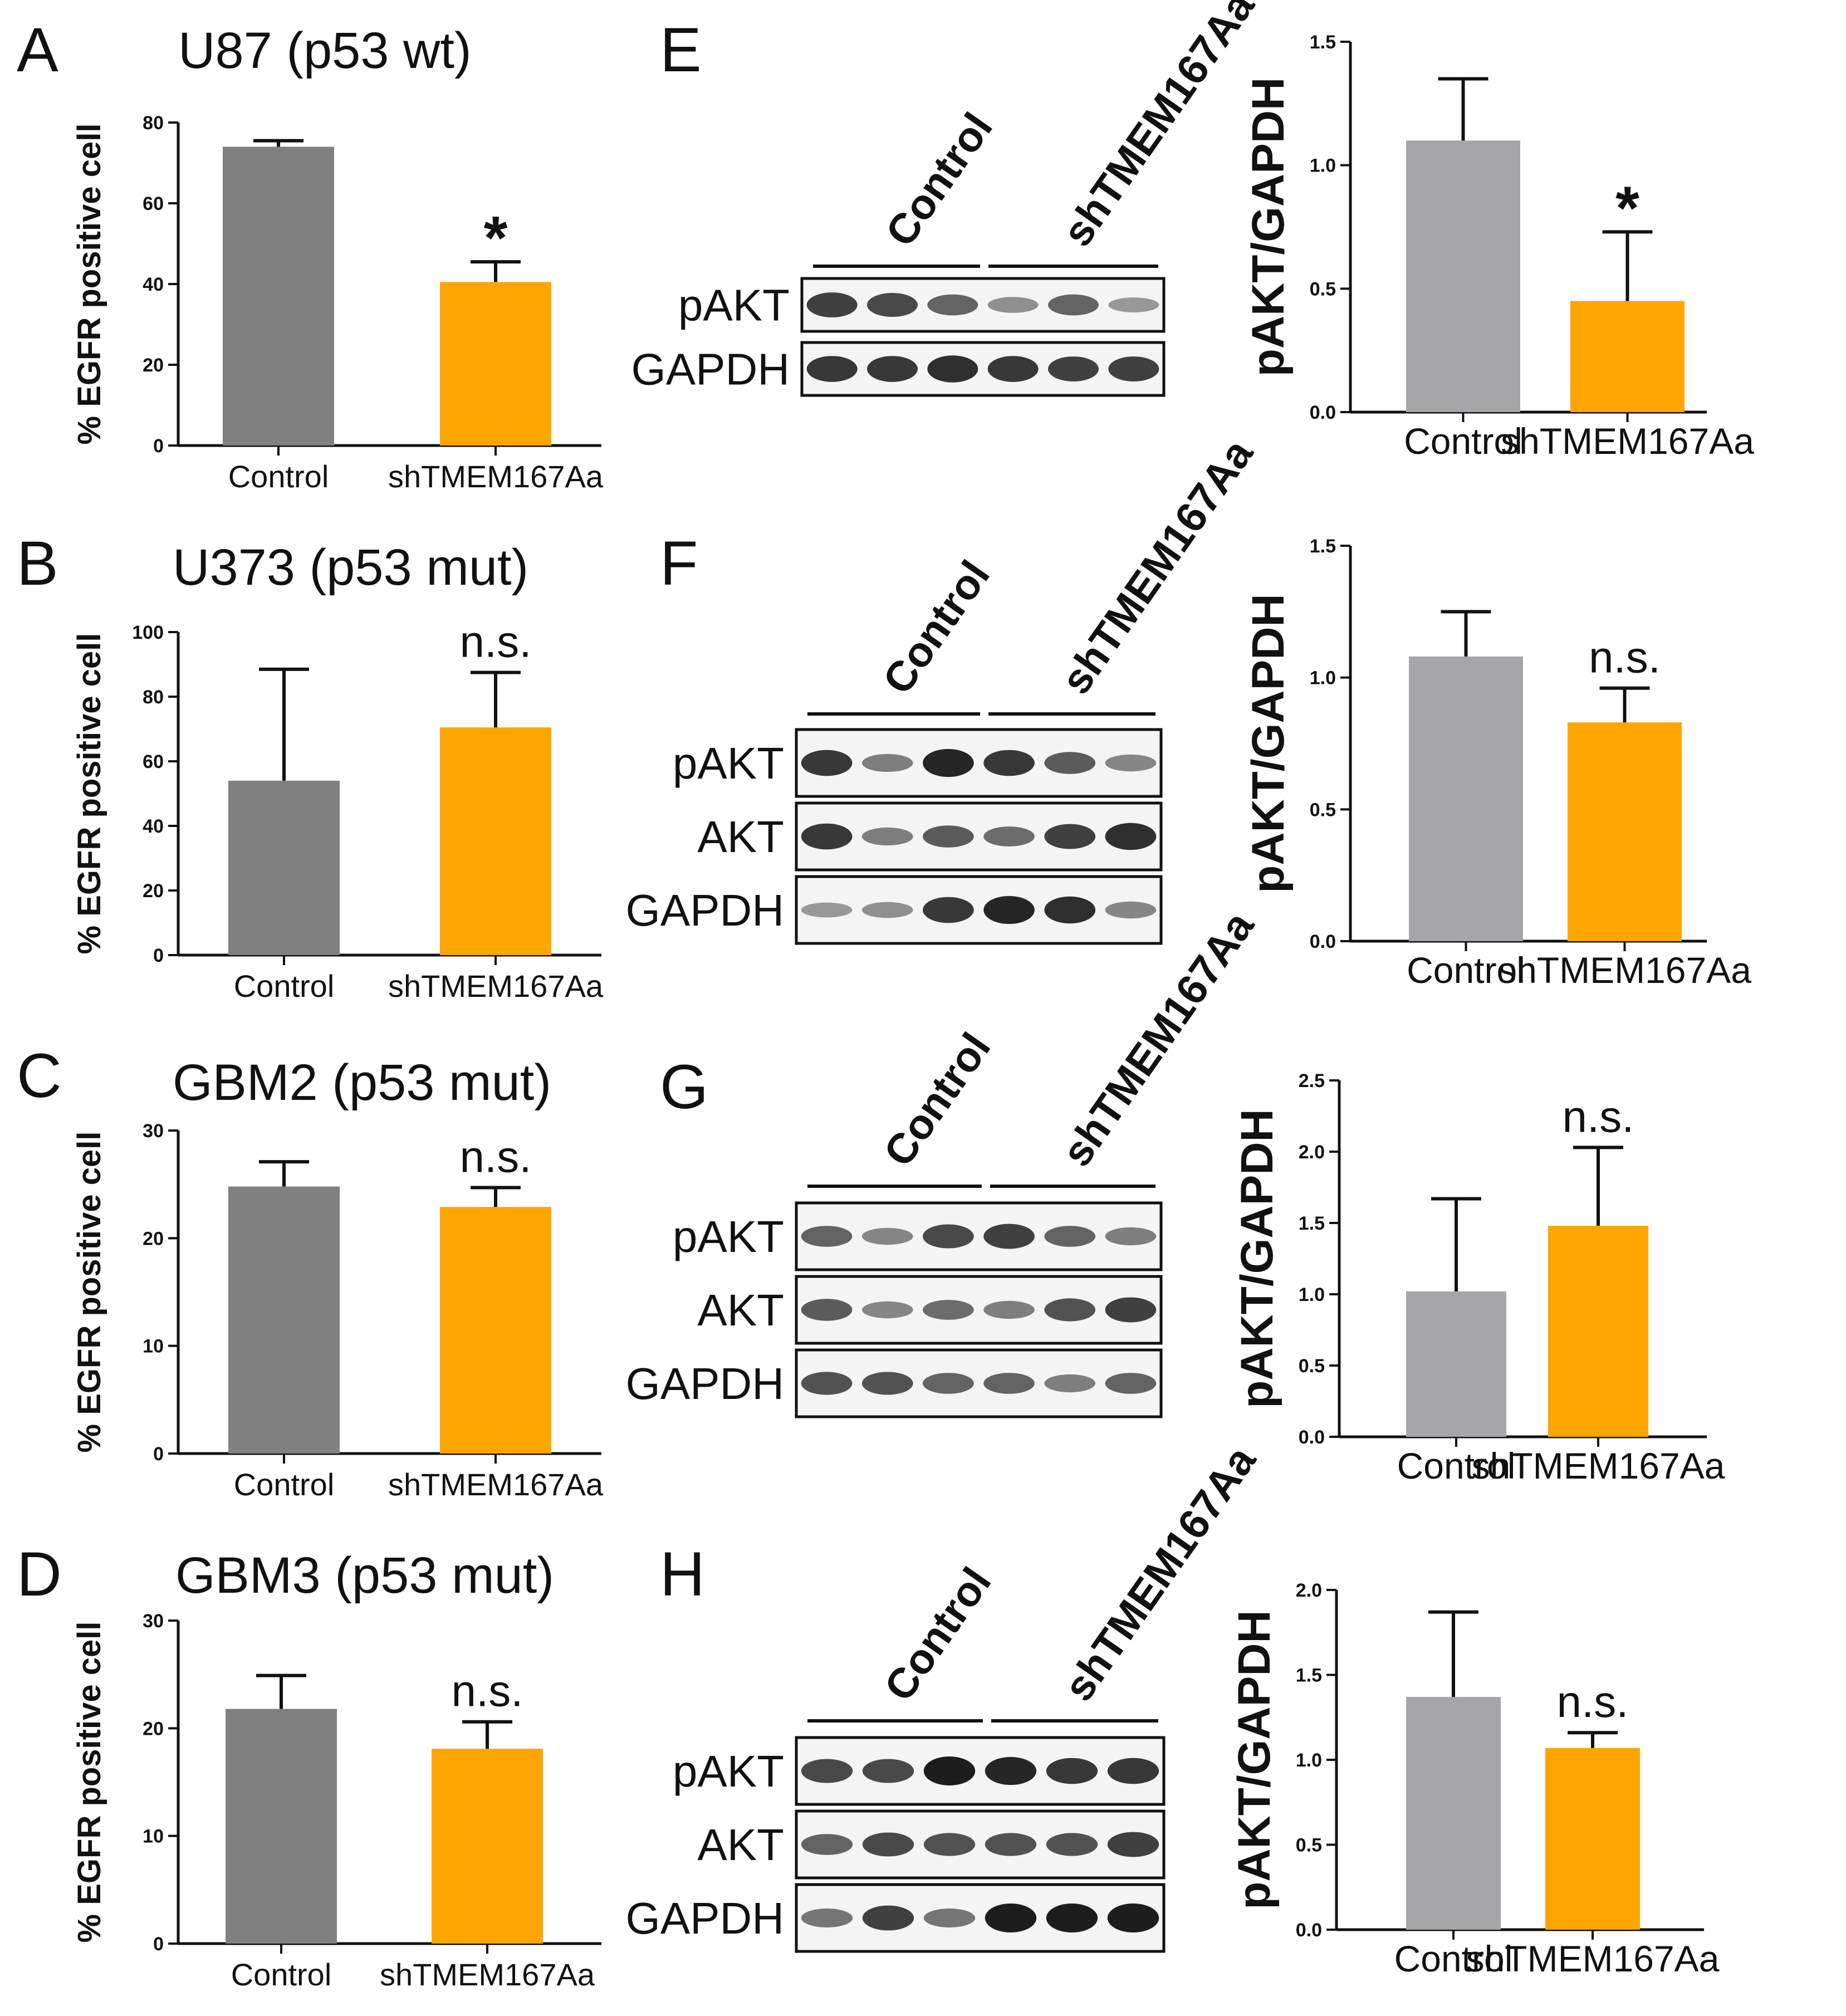 The width and height of the screenshot is (1846, 2016). What do you see at coordinates (350, 567) in the screenshot?
I see `title-b: U373 (p53 mut)` at bounding box center [350, 567].